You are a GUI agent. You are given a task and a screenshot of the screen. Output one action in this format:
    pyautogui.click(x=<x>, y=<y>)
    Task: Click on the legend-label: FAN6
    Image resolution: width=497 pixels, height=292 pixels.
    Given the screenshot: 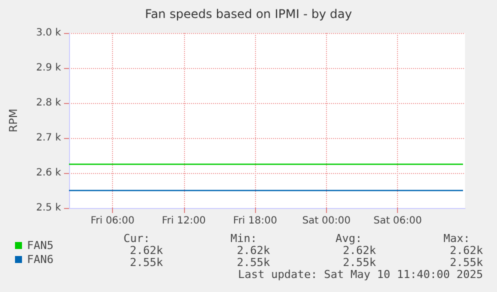 What is the action you would take?
    pyautogui.click(x=40, y=259)
    